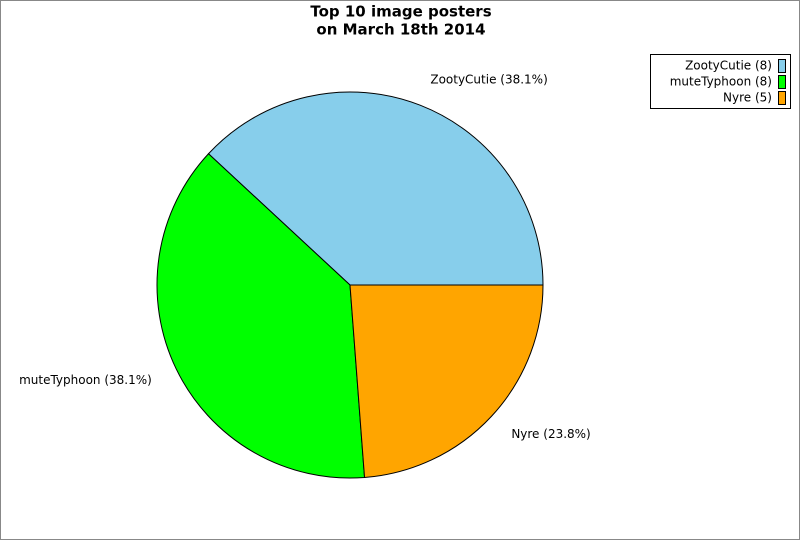 This screenshot has height=540, width=800. What do you see at coordinates (747, 98) in the screenshot?
I see `legend-label: Nyre (5)` at bounding box center [747, 98].